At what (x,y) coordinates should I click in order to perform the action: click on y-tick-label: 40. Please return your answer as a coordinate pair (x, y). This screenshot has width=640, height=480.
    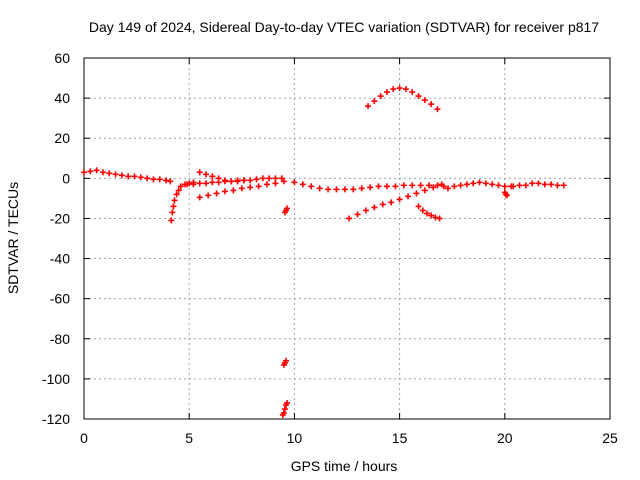
    Looking at the image, I should click on (62, 98).